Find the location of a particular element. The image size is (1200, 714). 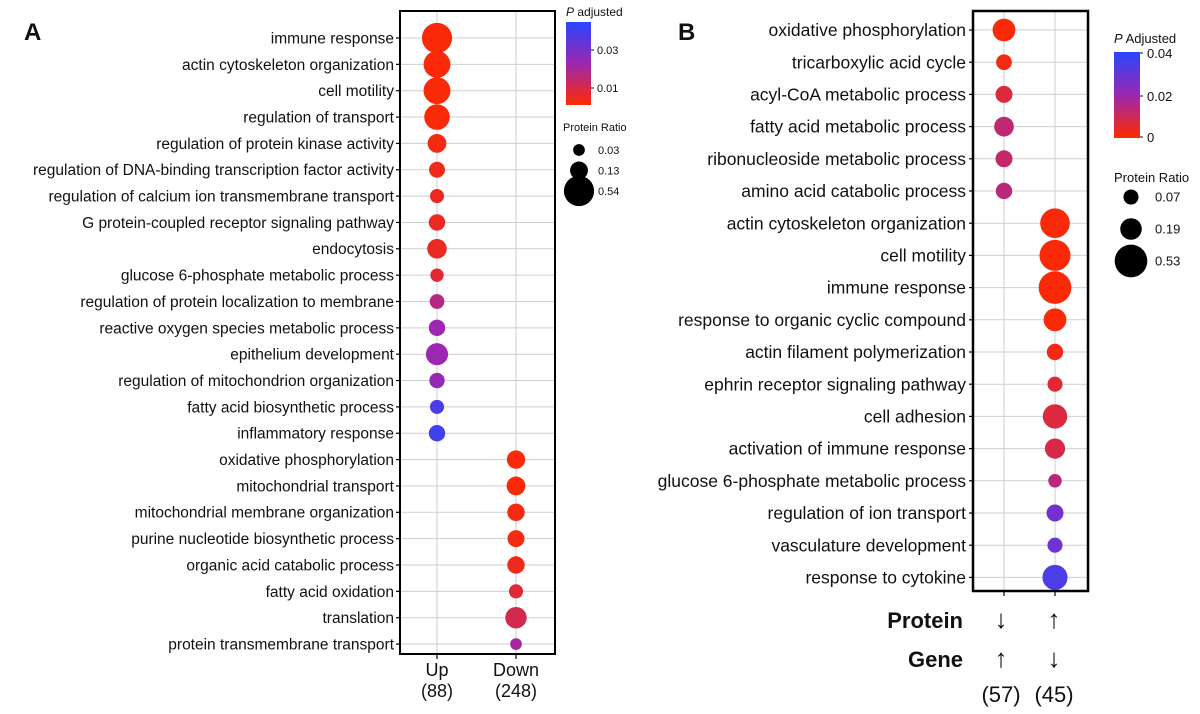

panel-a-gridlines is located at coordinates (475, 332).